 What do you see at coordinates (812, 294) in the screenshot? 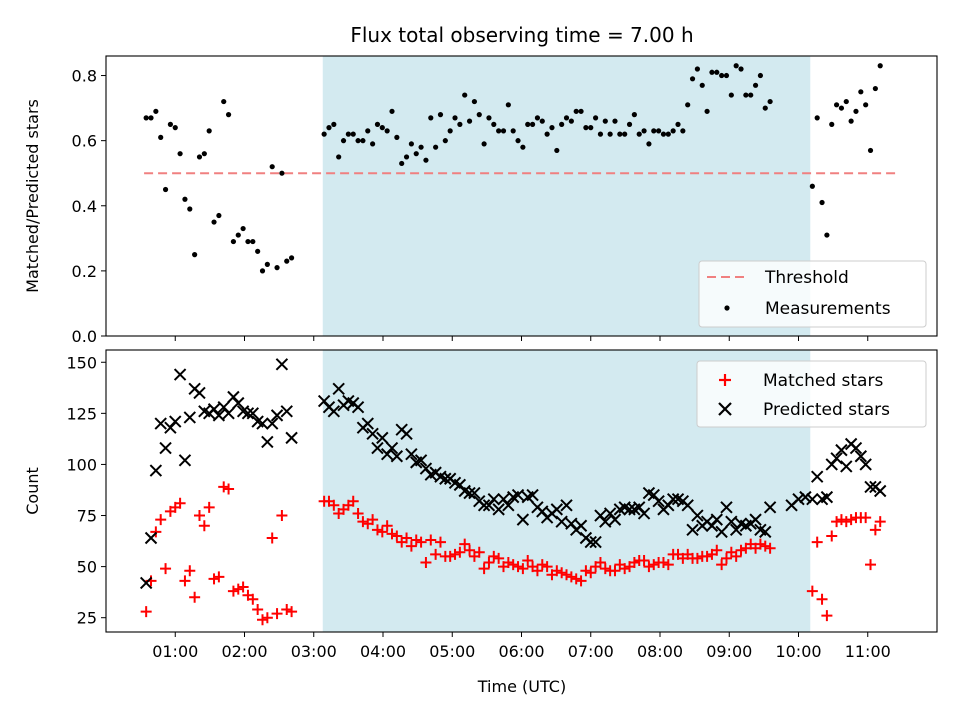
I see `top-legend-box` at bounding box center [812, 294].